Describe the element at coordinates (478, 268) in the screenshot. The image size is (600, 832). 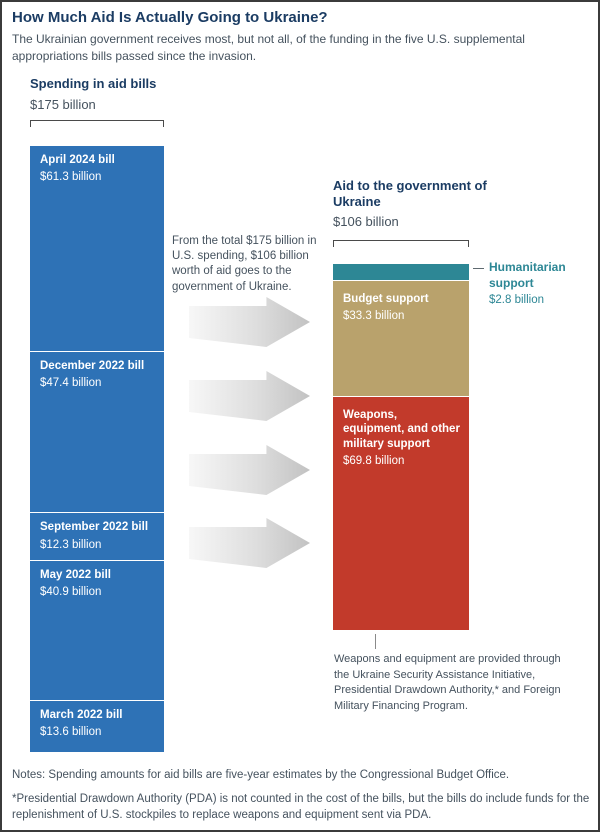
I see `callout-dash-line` at that location.